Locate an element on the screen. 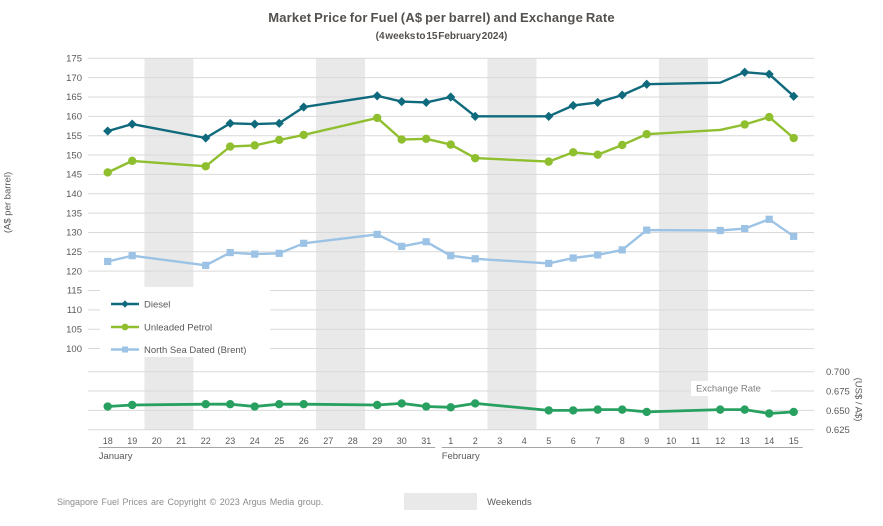  x-day-tick-label: 29 is located at coordinates (377, 441).